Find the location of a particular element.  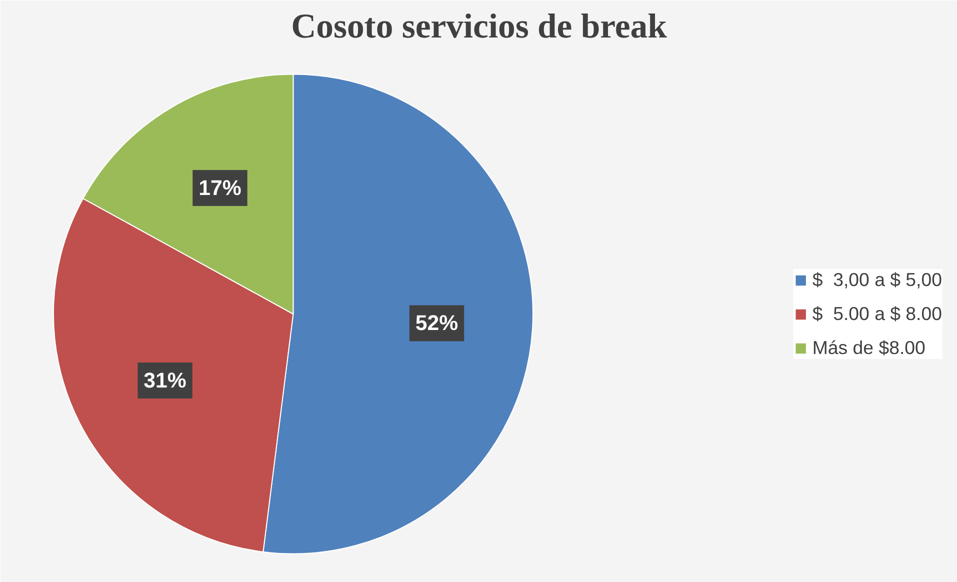

data-label: 31% is located at coordinates (165, 380).